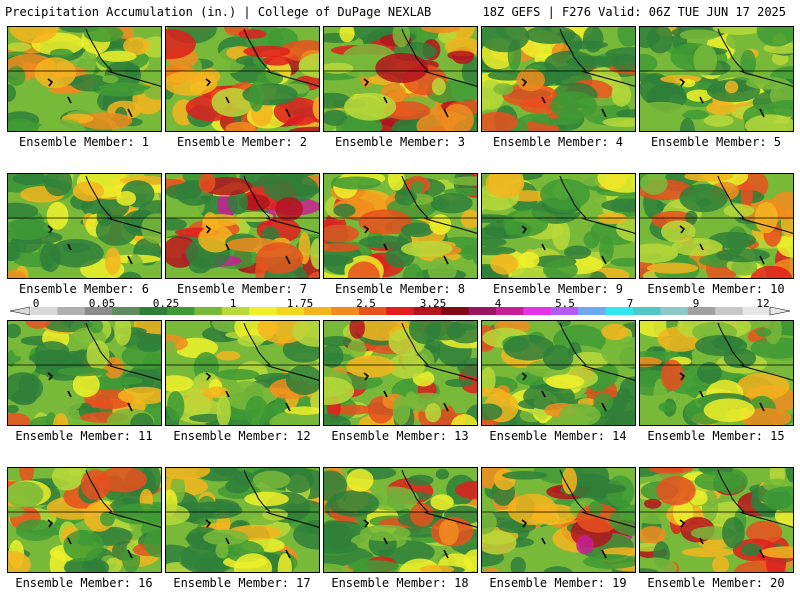 This screenshot has height=600, width=800. Describe the element at coordinates (242, 289) in the screenshot. I see `member-caption: Ensemble Member: 7` at that location.